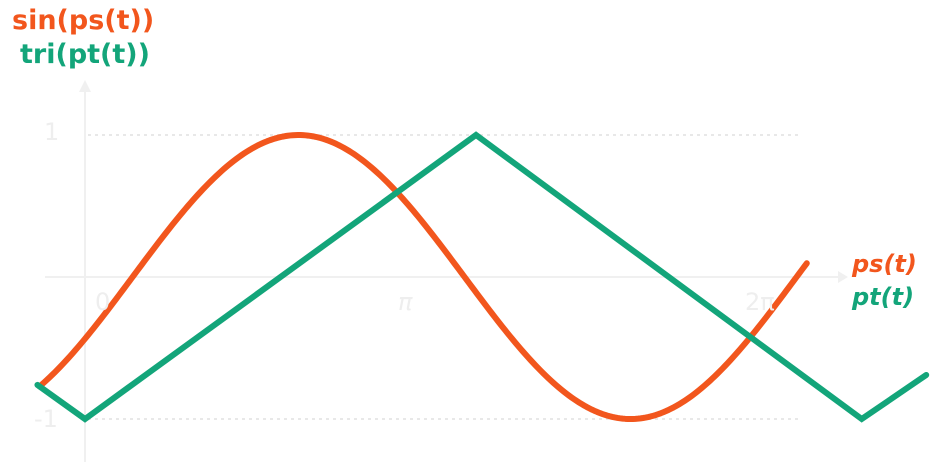 The height and width of the screenshot is (466, 939). I want to click on x-tick-label-0: 0, so click(103, 302).